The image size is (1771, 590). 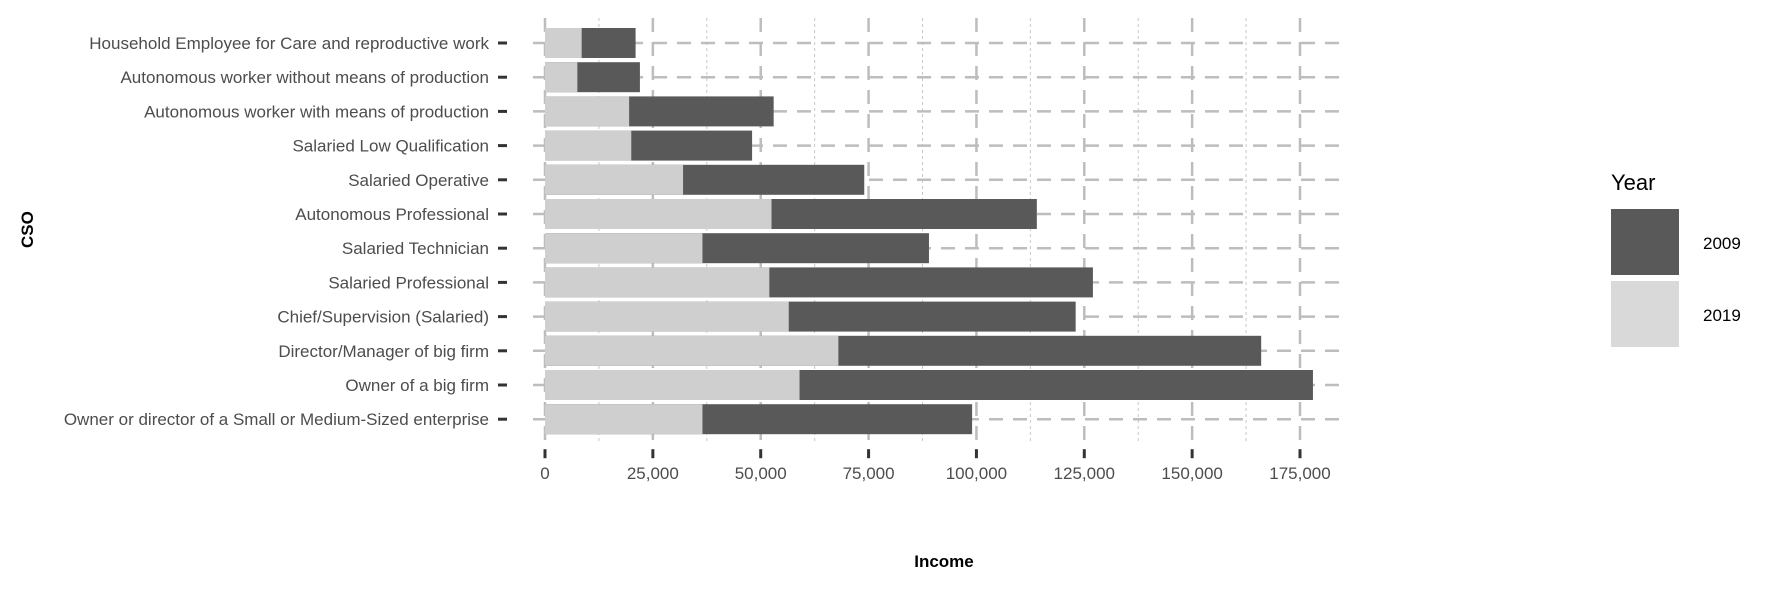 I want to click on x-tick-label: 50,000, so click(x=761, y=473).